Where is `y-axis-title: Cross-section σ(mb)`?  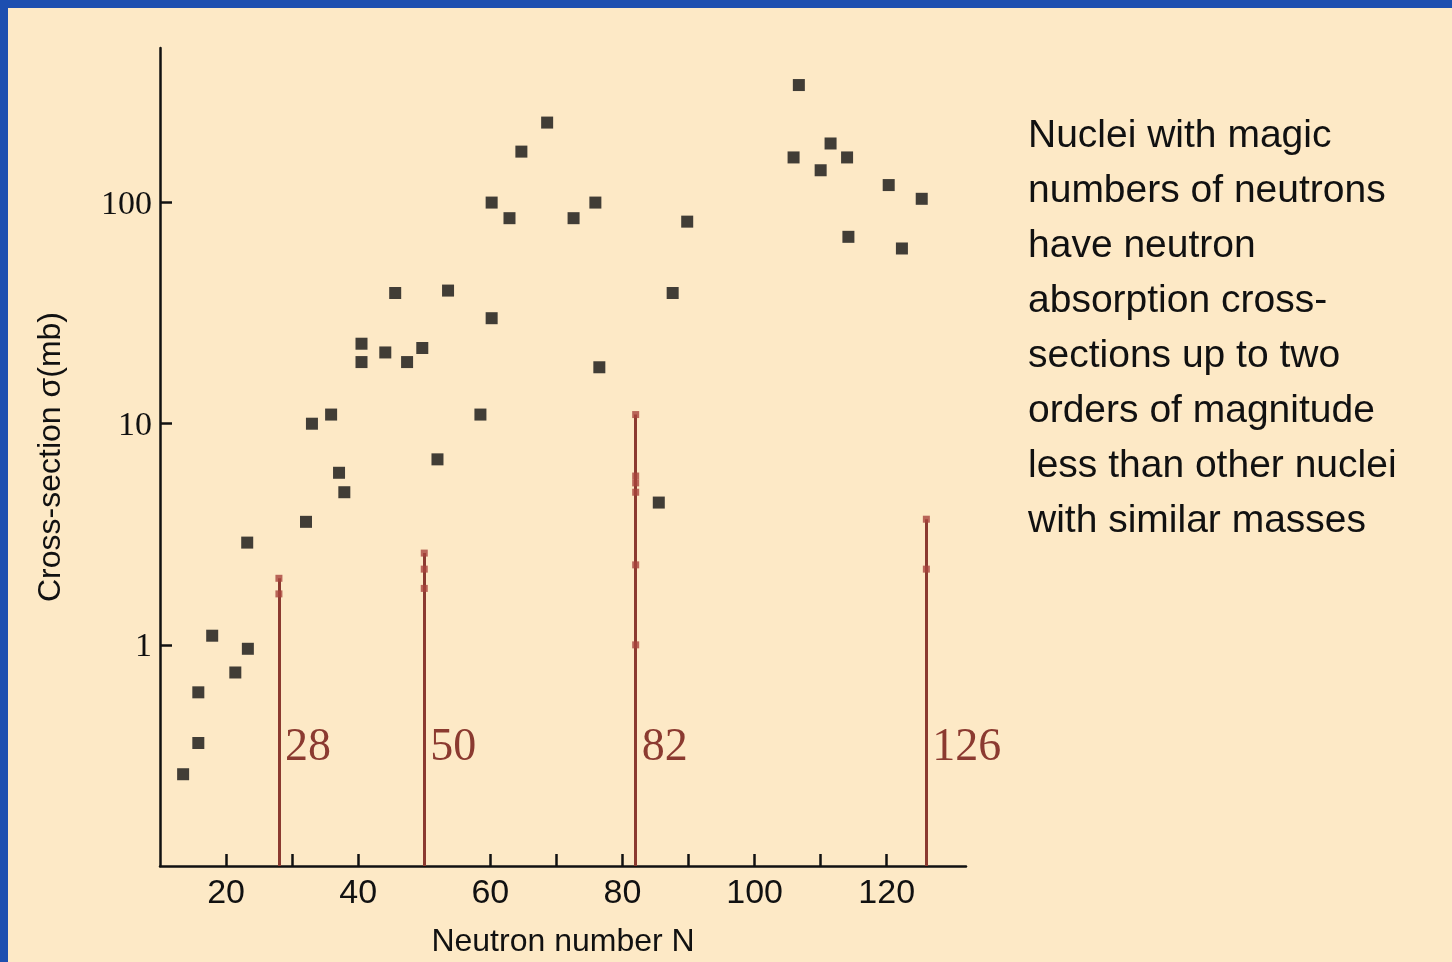 y-axis-title: Cross-section σ(mb) is located at coordinates (49, 457).